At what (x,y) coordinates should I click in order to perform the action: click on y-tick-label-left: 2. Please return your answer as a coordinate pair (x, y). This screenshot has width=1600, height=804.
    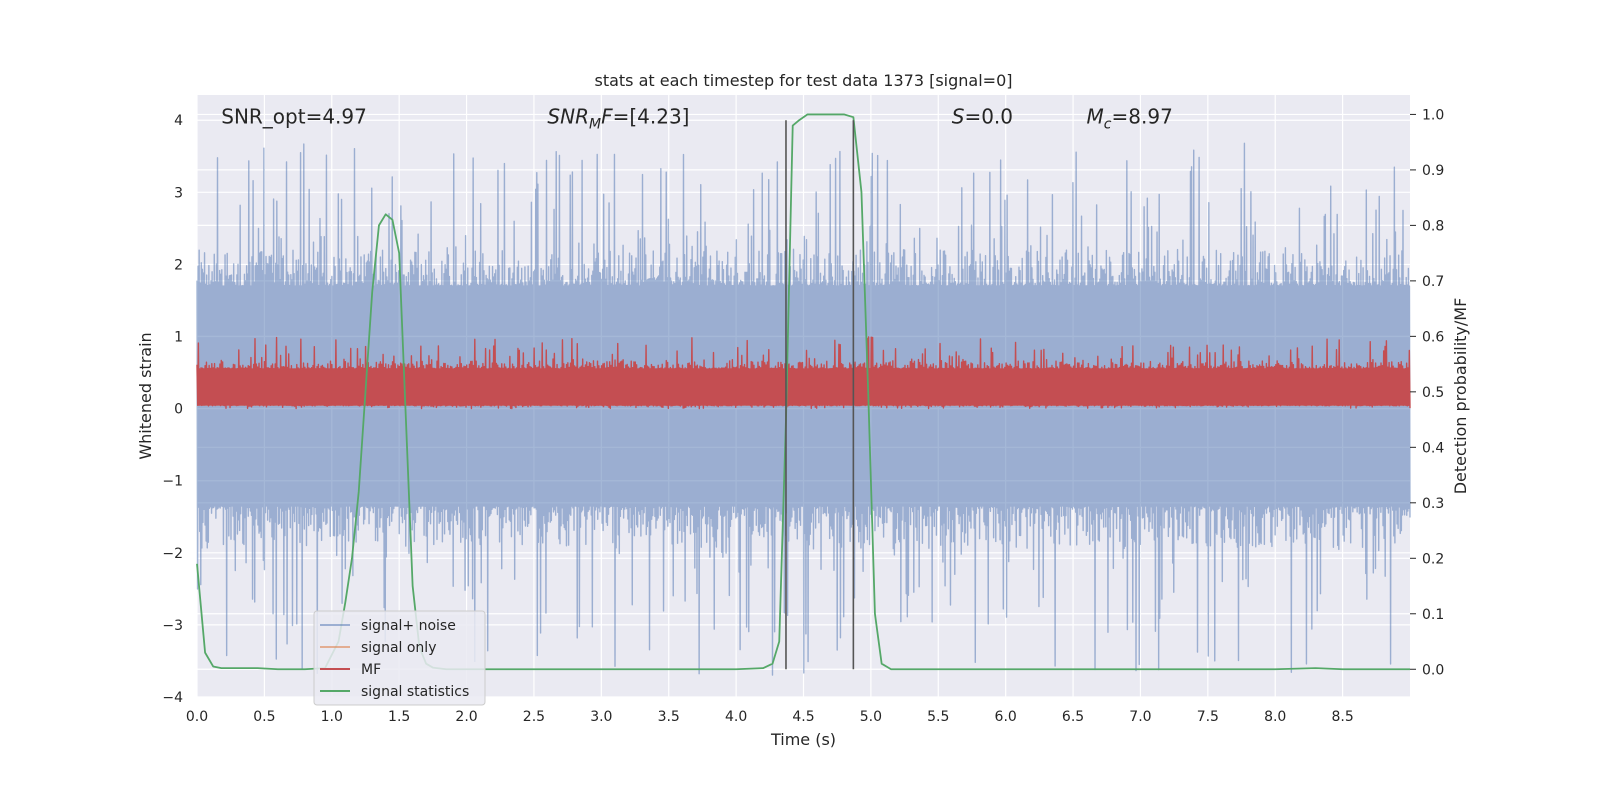
    Looking at the image, I should click on (178, 265).